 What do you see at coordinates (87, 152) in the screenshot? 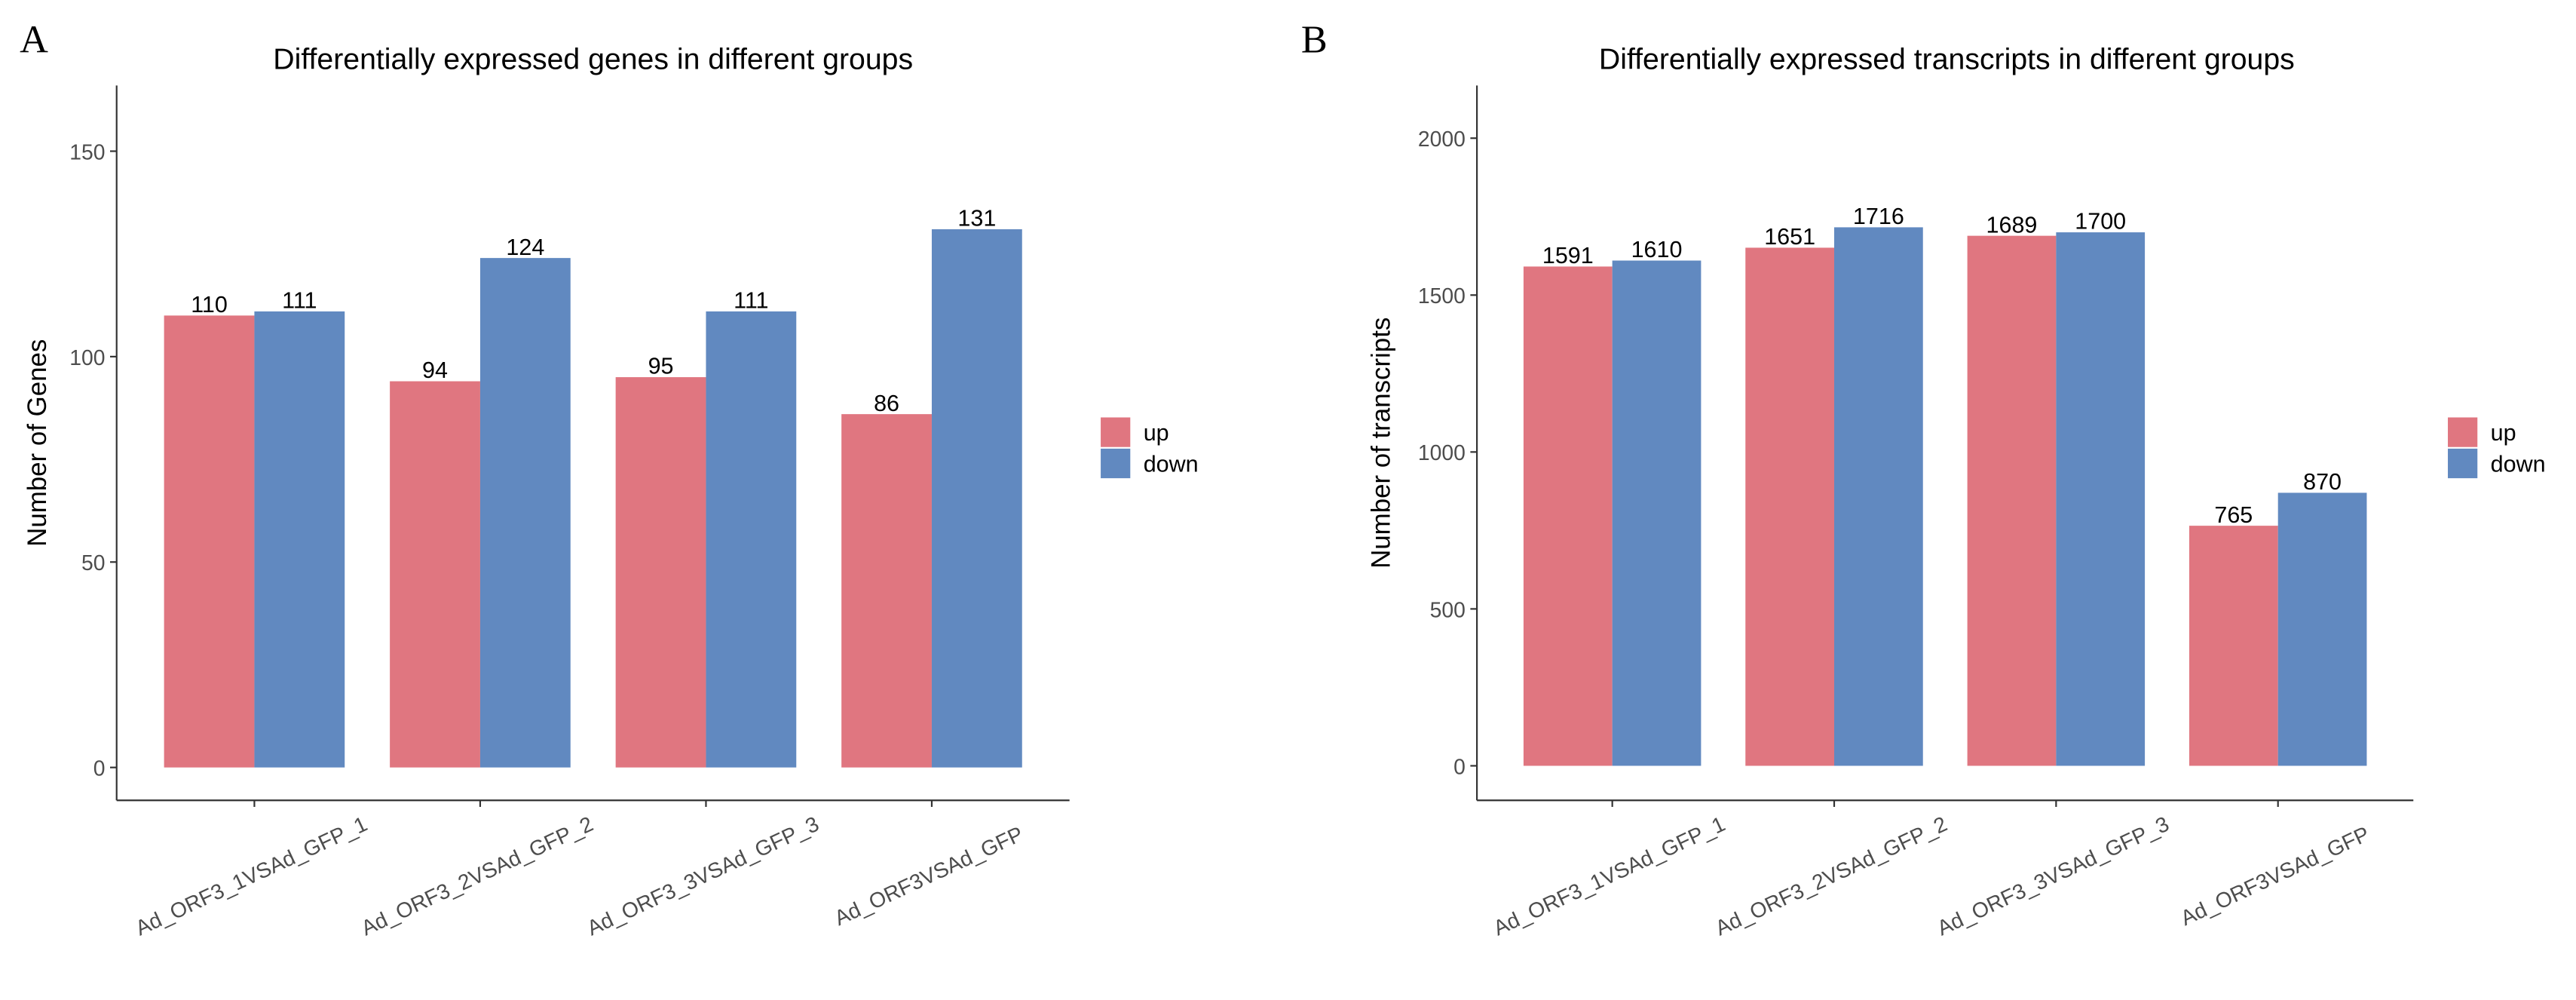
I see `y-tick-label: 150` at bounding box center [87, 152].